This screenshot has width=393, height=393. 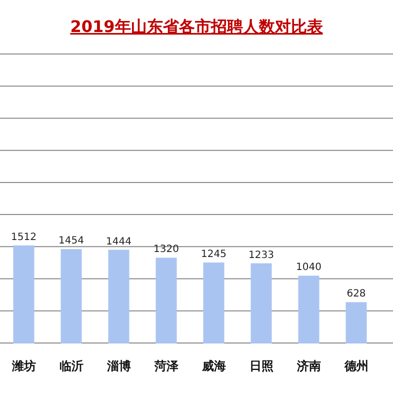 What do you see at coordinates (71, 366) in the screenshot?
I see `x-tick-label: 临沂` at bounding box center [71, 366].